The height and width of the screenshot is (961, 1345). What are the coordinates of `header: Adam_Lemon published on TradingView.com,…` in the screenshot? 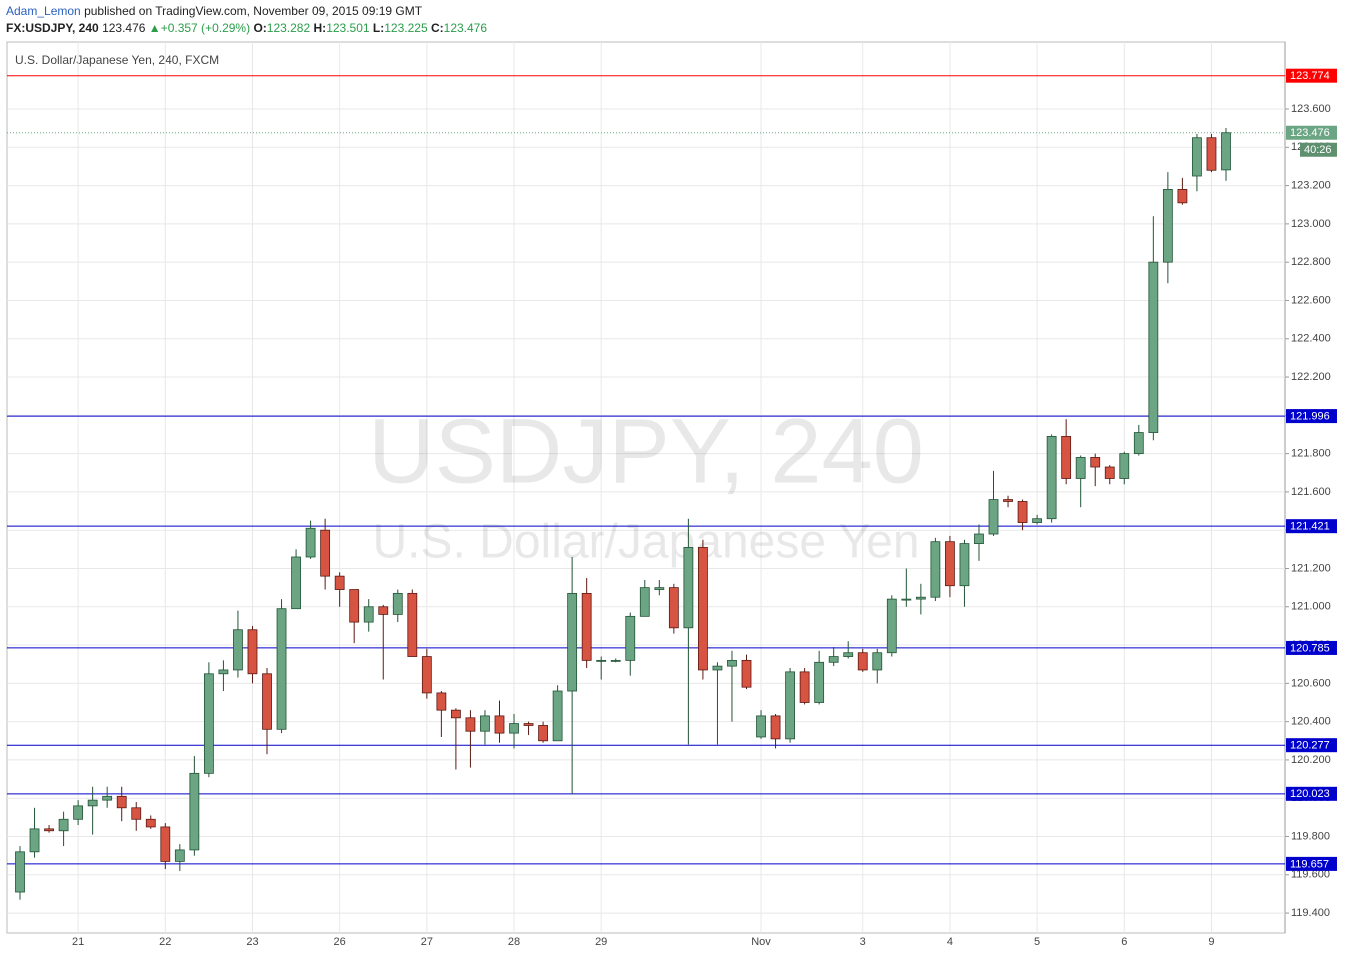 It's located at (246, 20).